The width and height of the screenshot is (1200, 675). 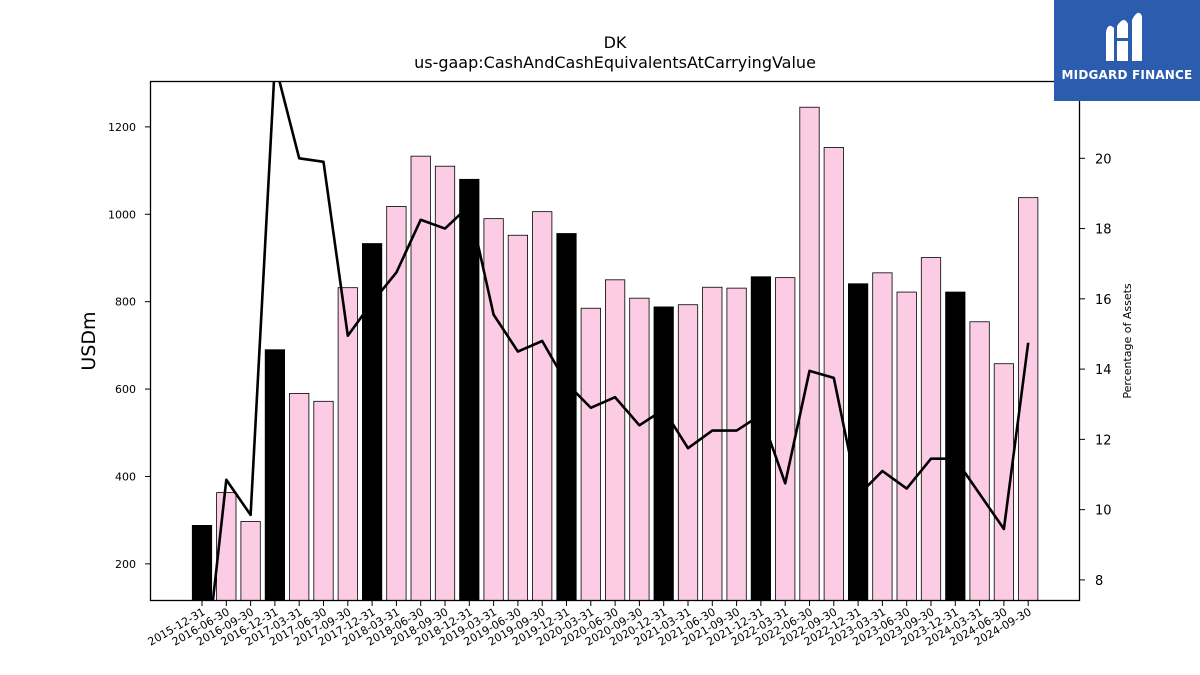 What do you see at coordinates (1103, 370) in the screenshot?
I see `y2-tick-label: 14` at bounding box center [1103, 370].